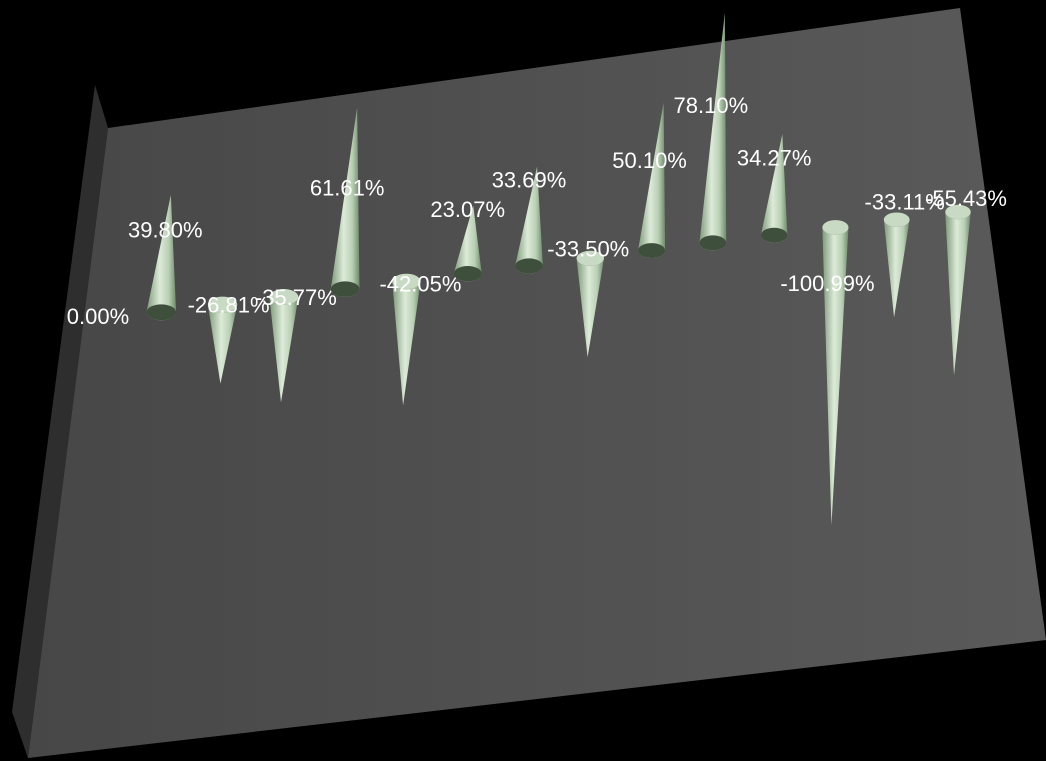 This screenshot has height=761, width=1046. Describe the element at coordinates (774, 158) in the screenshot. I see `data-label-11: 34.27%` at that location.